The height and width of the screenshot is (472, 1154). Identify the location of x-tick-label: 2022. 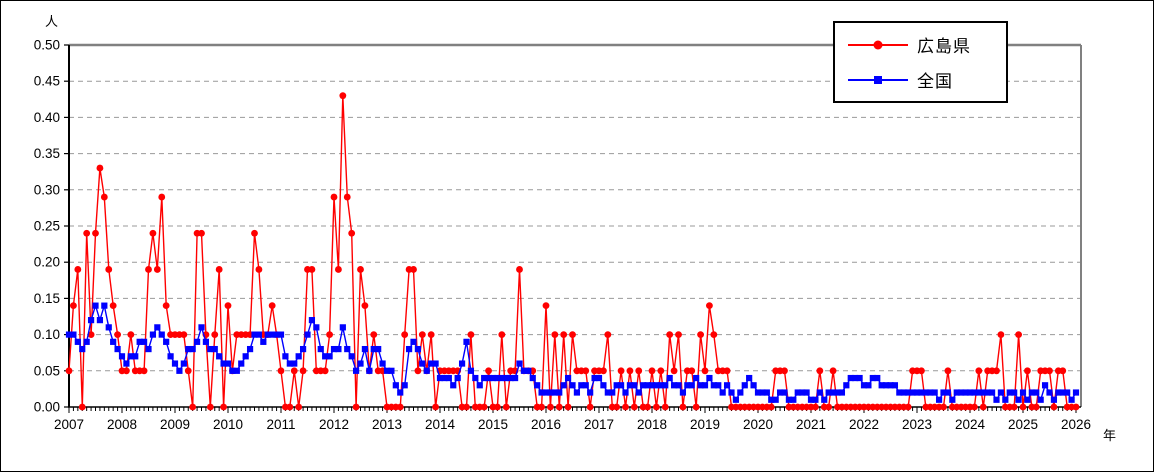
(864, 424).